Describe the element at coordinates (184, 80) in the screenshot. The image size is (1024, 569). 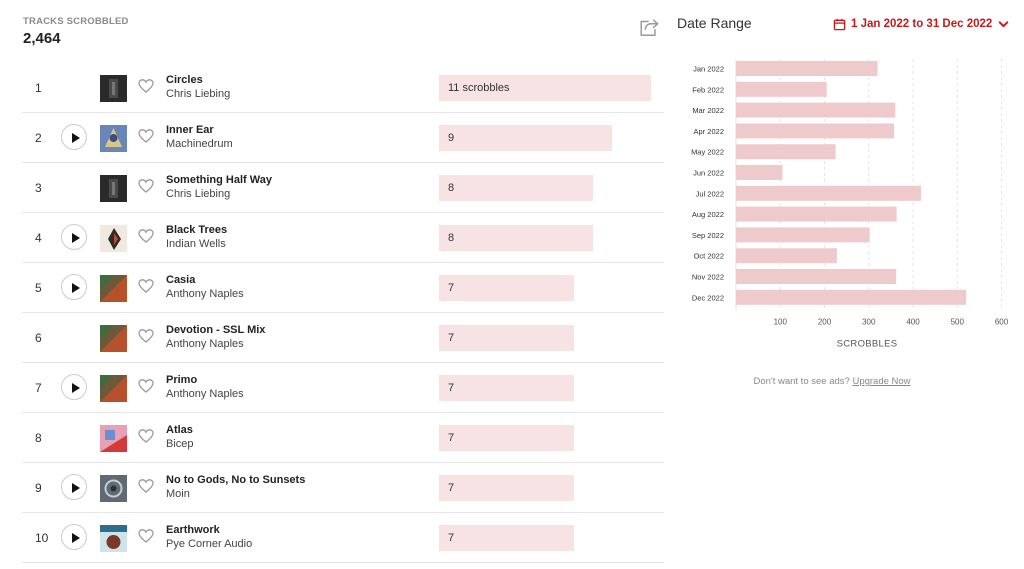
I see `track-name-link: Circles` at that location.